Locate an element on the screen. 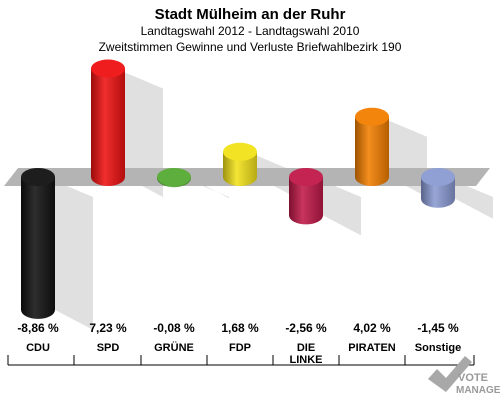 The width and height of the screenshot is (500, 400). category-label: SPD is located at coordinates (108, 348).